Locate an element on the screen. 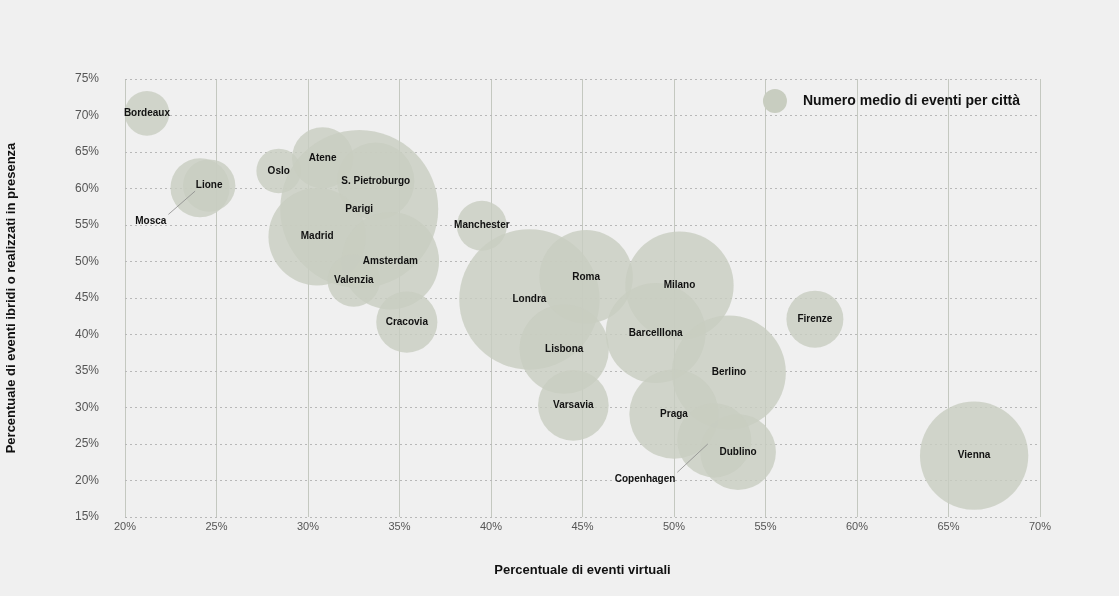 This screenshot has height=596, width=1119. annotation: Parigi is located at coordinates (359, 208).